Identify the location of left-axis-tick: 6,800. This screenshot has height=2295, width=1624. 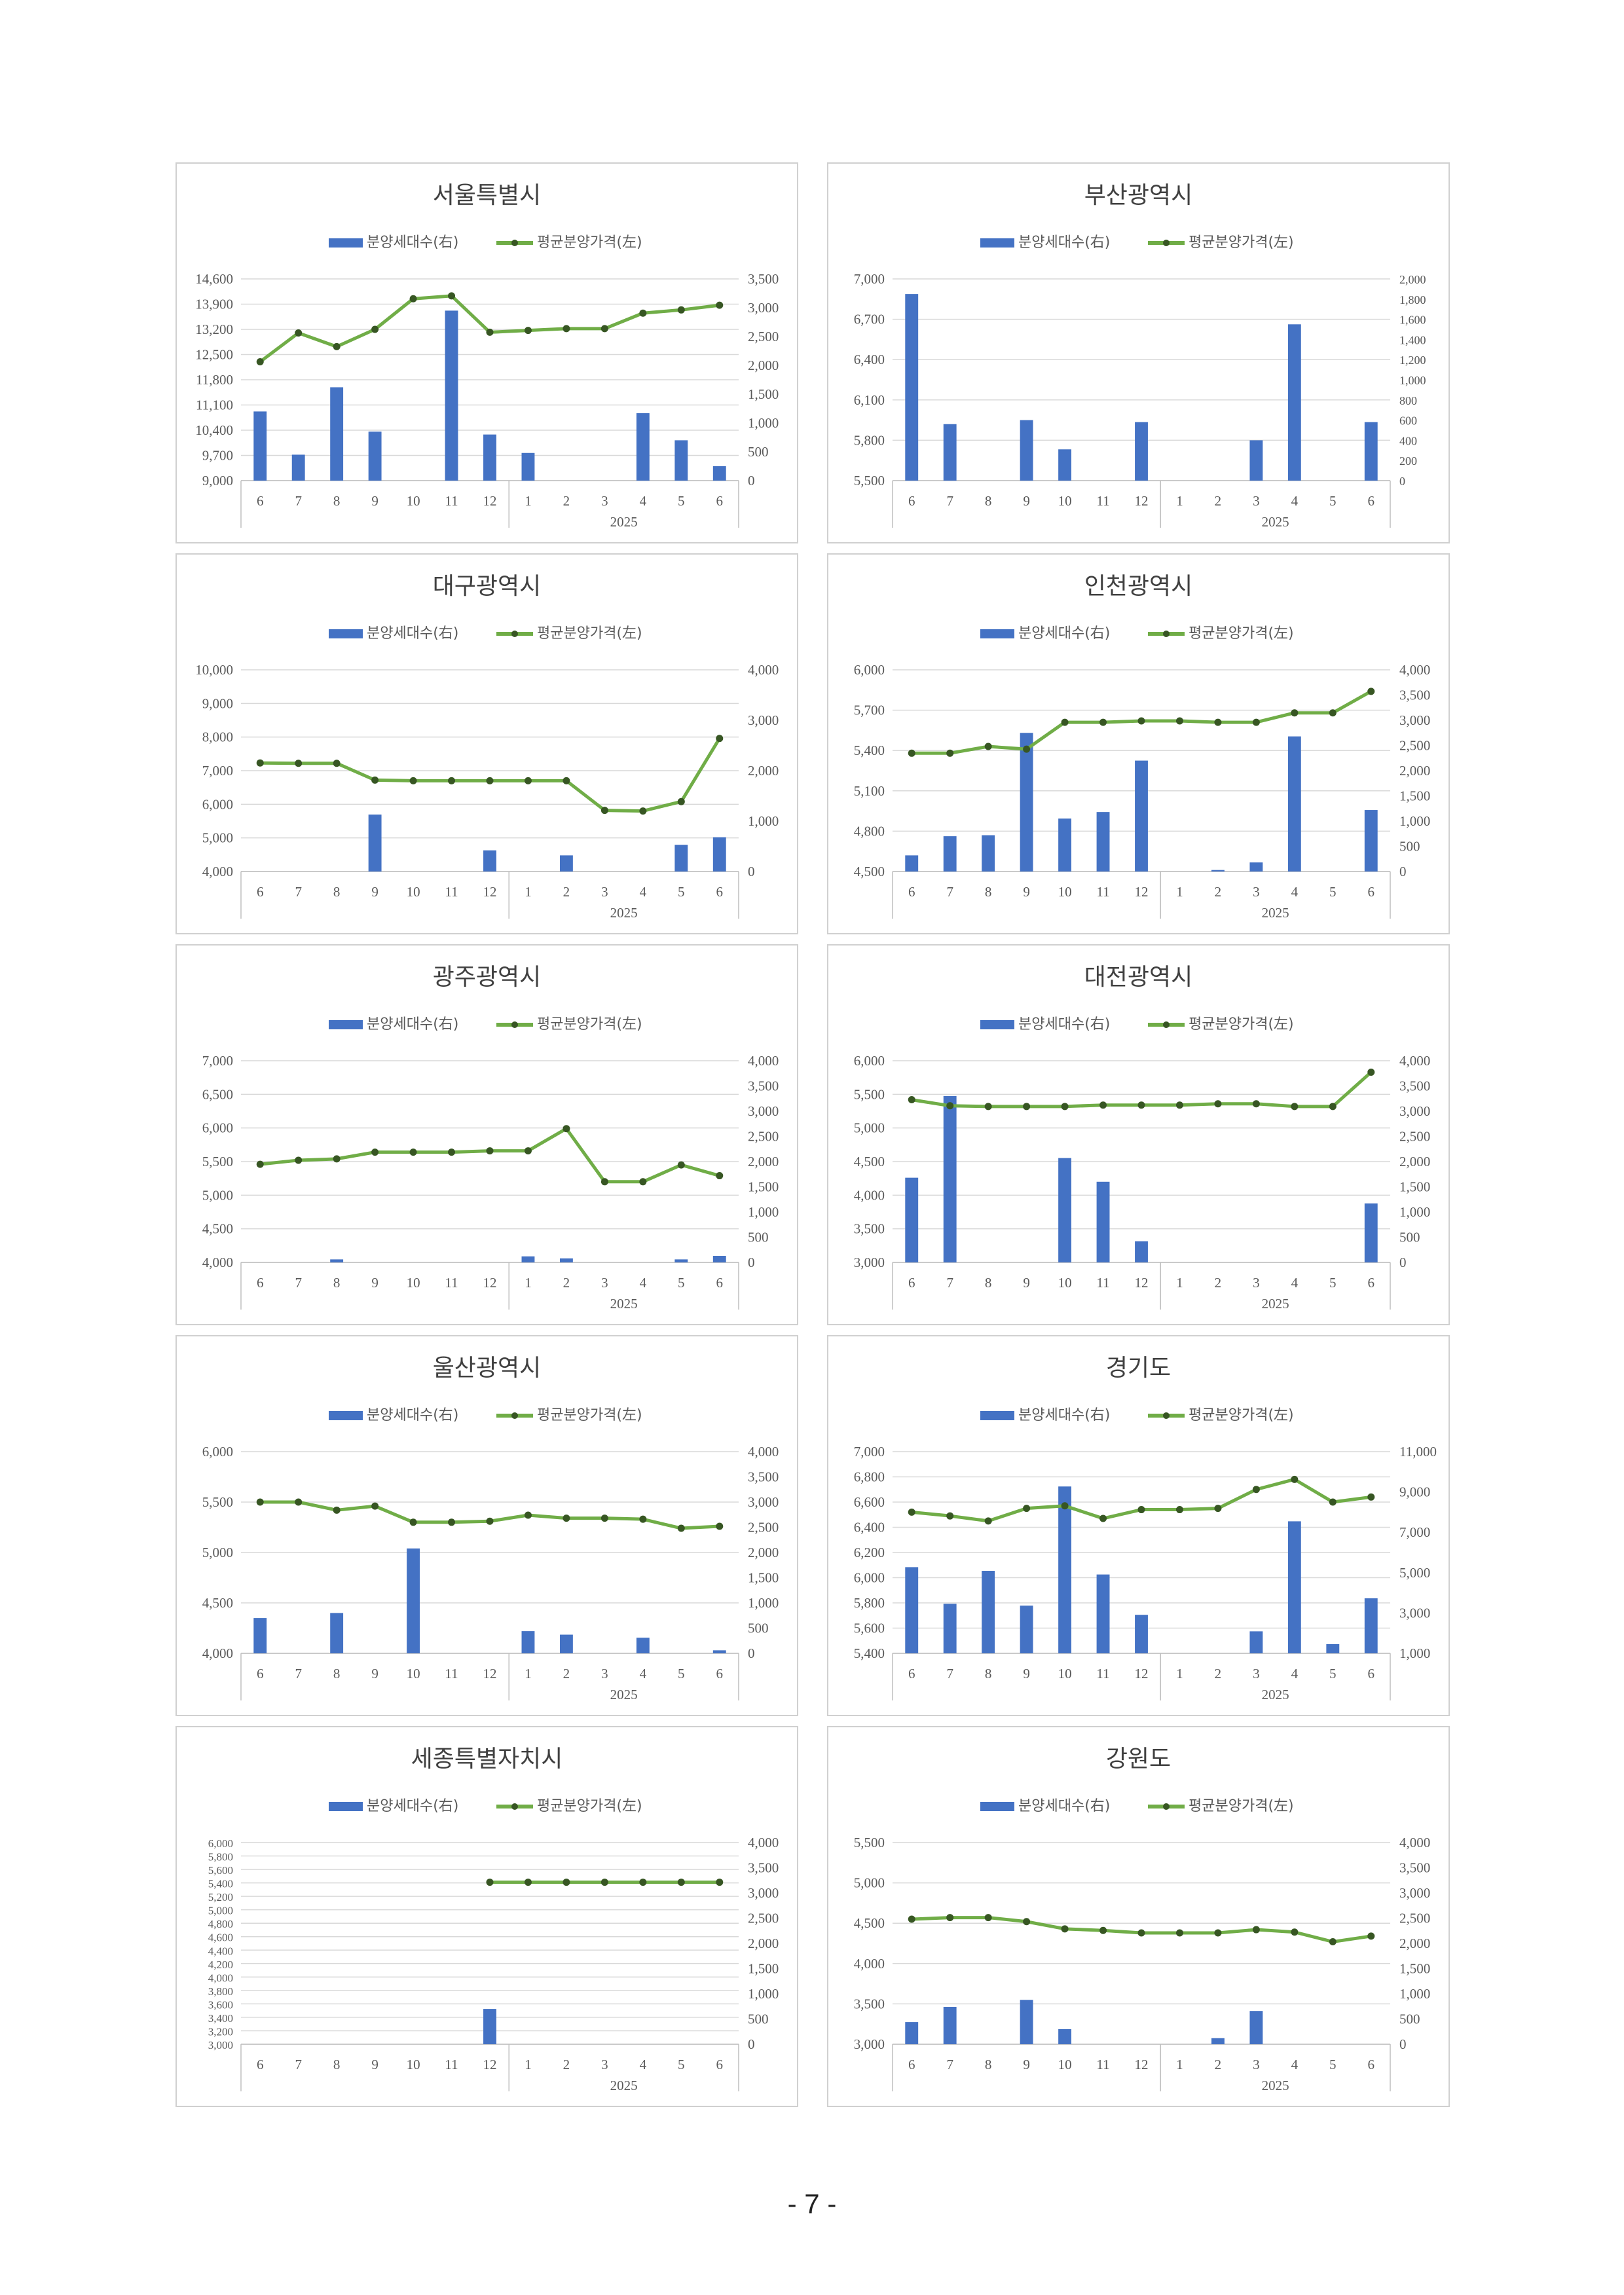
(869, 1477).